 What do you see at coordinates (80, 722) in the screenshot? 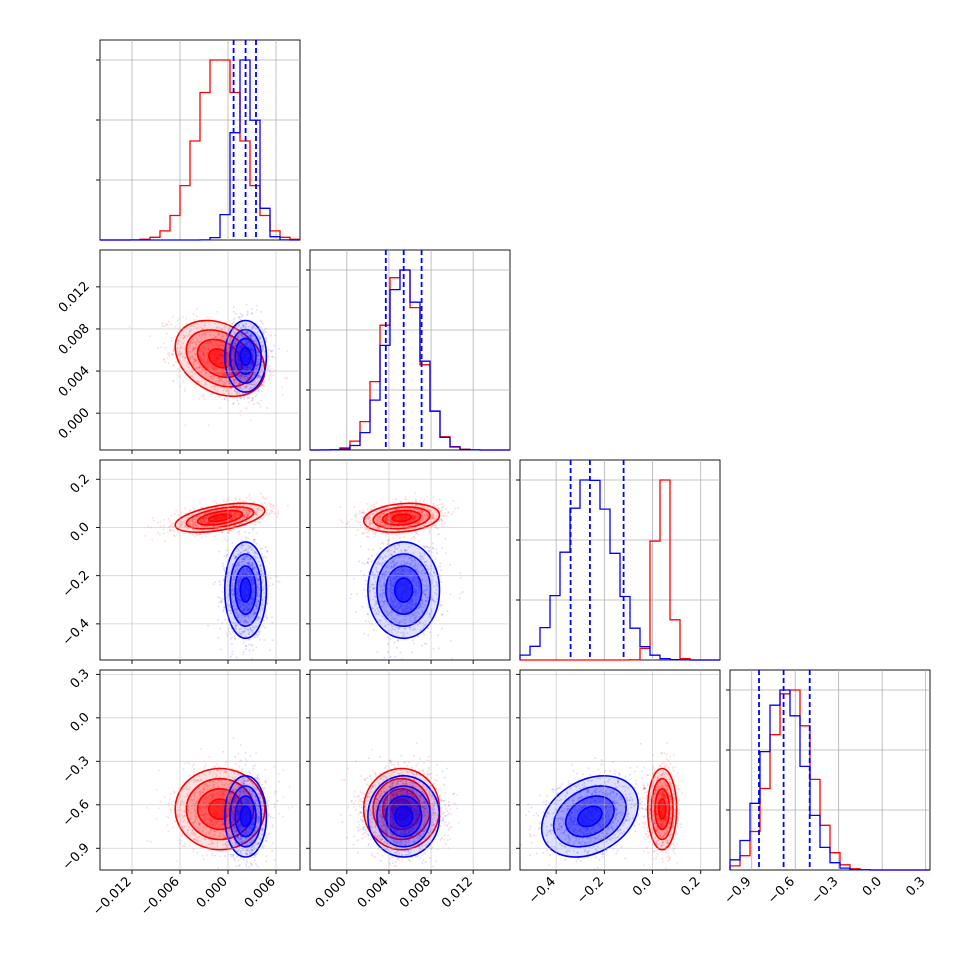
I see `y-tick-label-3-3: 0.0` at bounding box center [80, 722].